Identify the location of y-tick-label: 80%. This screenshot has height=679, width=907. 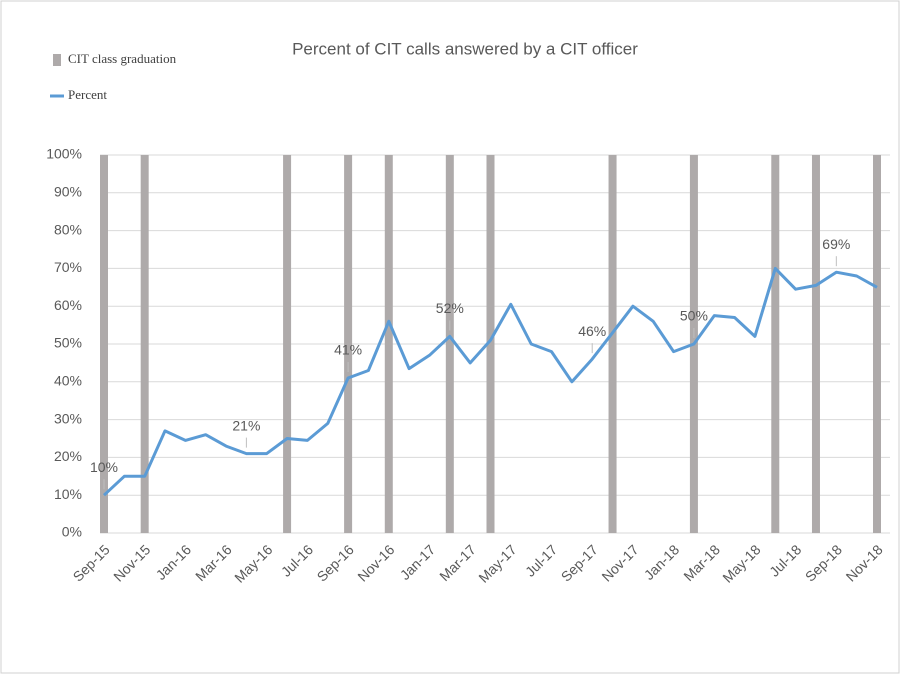
(68, 229).